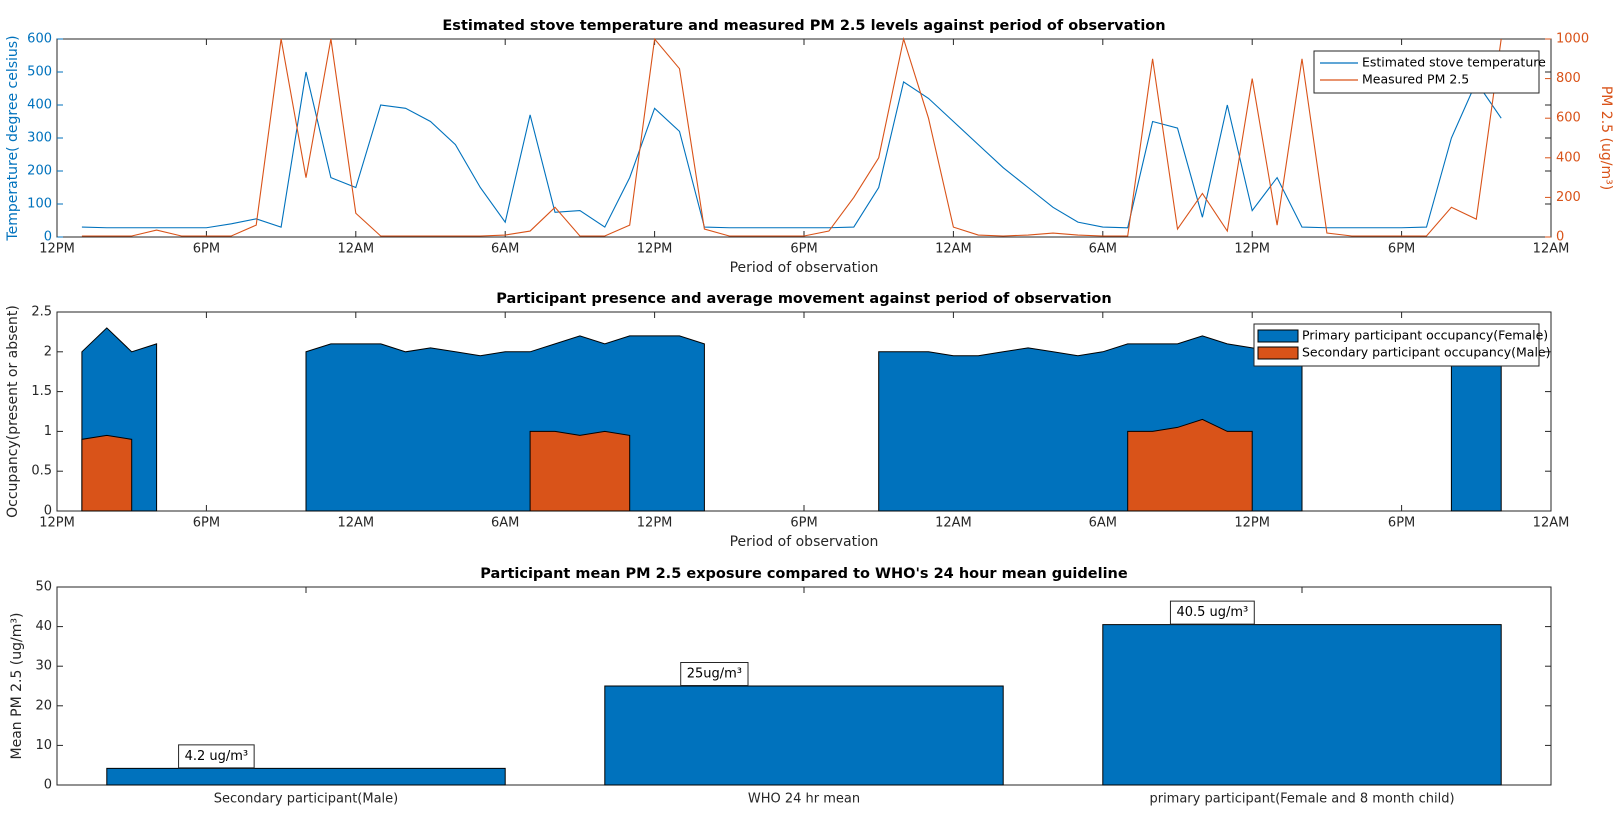 This screenshot has height=819, width=1621. Describe the element at coordinates (39, 171) in the screenshot. I see `y-tick-label: 200` at that location.